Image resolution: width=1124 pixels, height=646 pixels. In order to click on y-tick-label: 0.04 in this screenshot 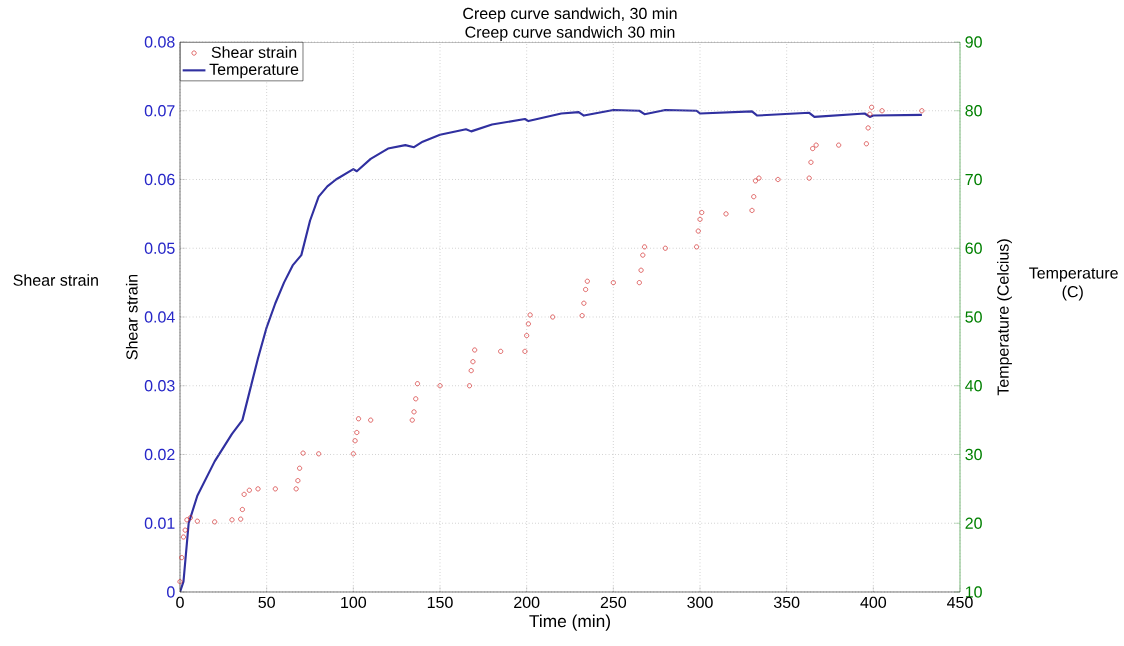, I will do `click(159, 317)`.